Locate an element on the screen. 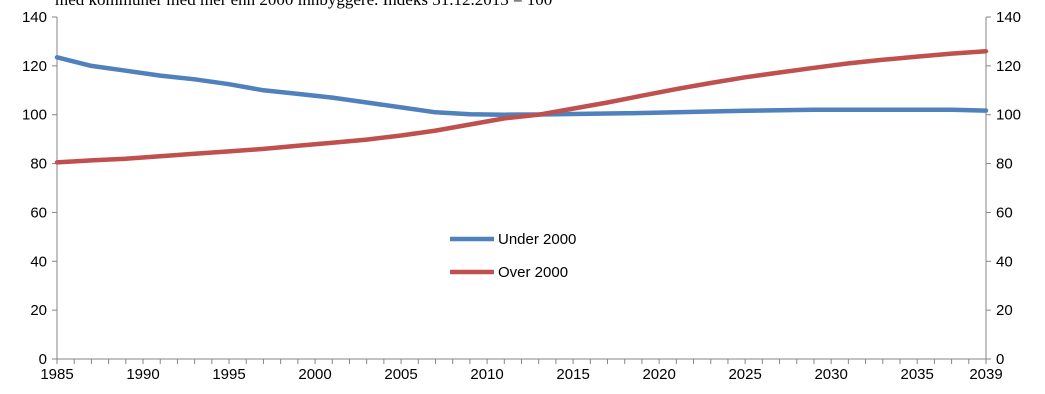 This screenshot has height=394, width=1045. right-y-tick-label: 0 is located at coordinates (1000, 359).